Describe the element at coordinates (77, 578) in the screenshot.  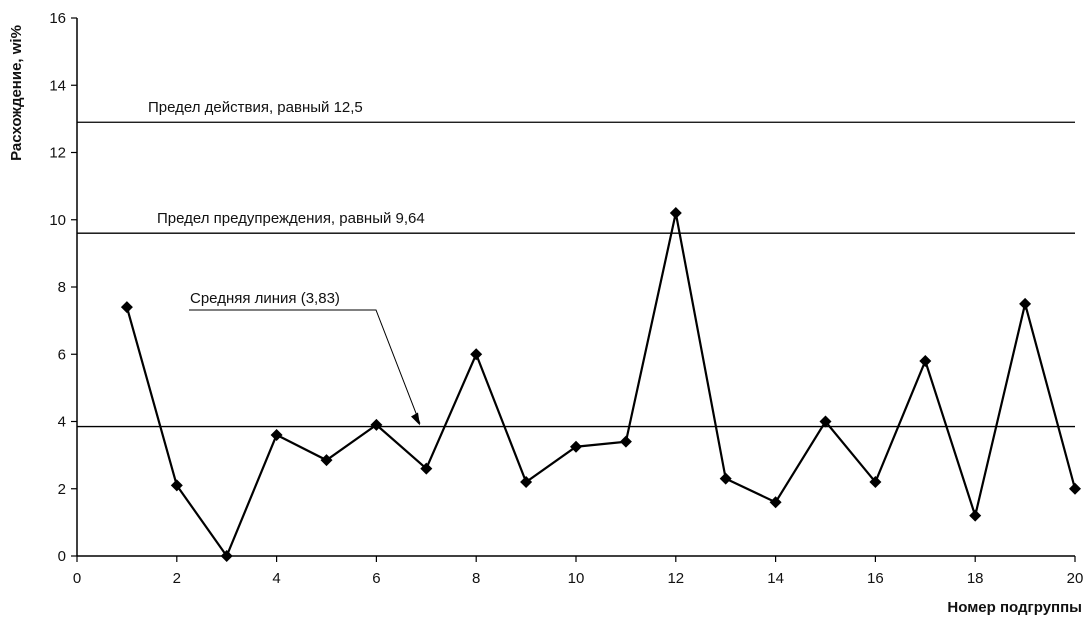
I see `x-tick-label: 0` at that location.